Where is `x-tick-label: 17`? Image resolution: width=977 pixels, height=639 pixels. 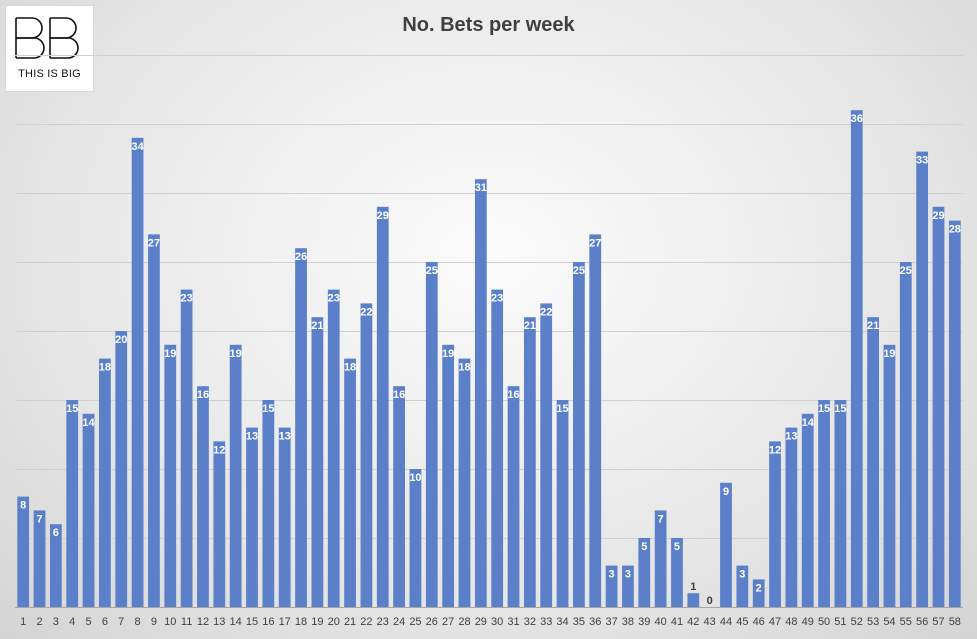
x-tick-label: 17 is located at coordinates (285, 622).